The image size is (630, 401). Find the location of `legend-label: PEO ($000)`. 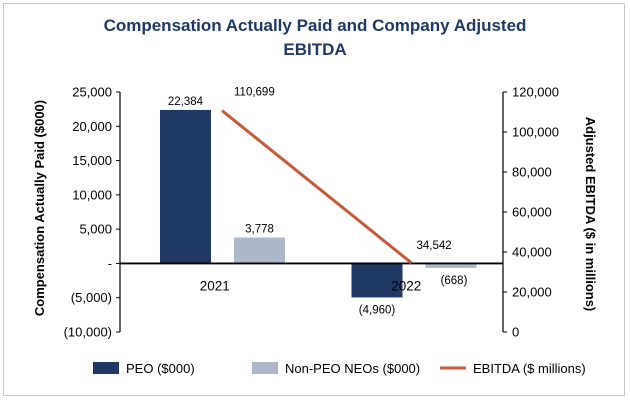

legend-label: PEO ($000) is located at coordinates (160, 368).